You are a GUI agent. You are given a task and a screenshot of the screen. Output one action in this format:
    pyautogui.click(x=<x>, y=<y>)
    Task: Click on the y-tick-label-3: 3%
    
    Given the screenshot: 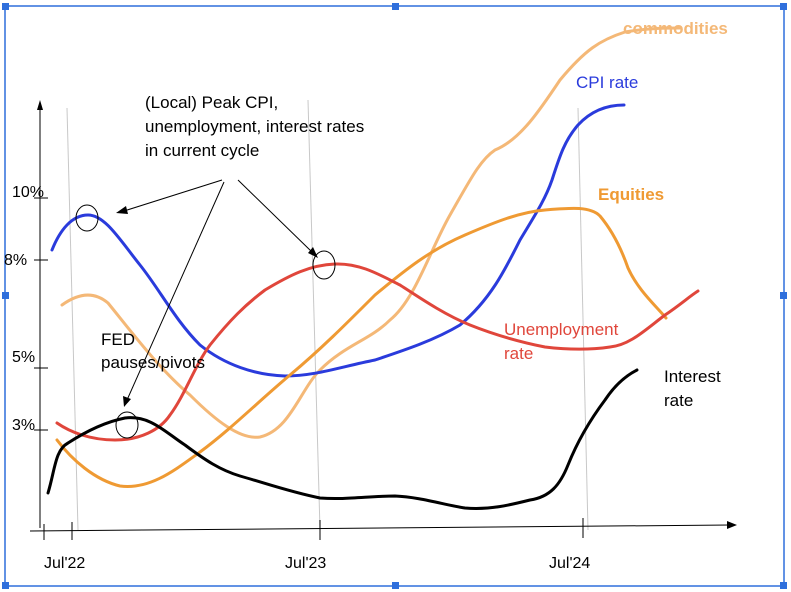 What is the action you would take?
    pyautogui.click(x=23, y=425)
    